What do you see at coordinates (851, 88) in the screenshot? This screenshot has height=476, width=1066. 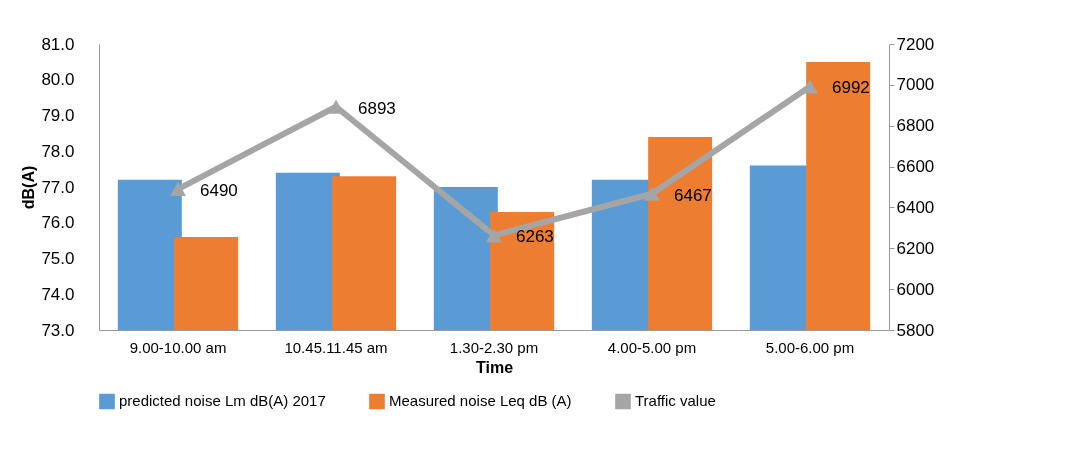 I see `data-label: 6992` at bounding box center [851, 88].